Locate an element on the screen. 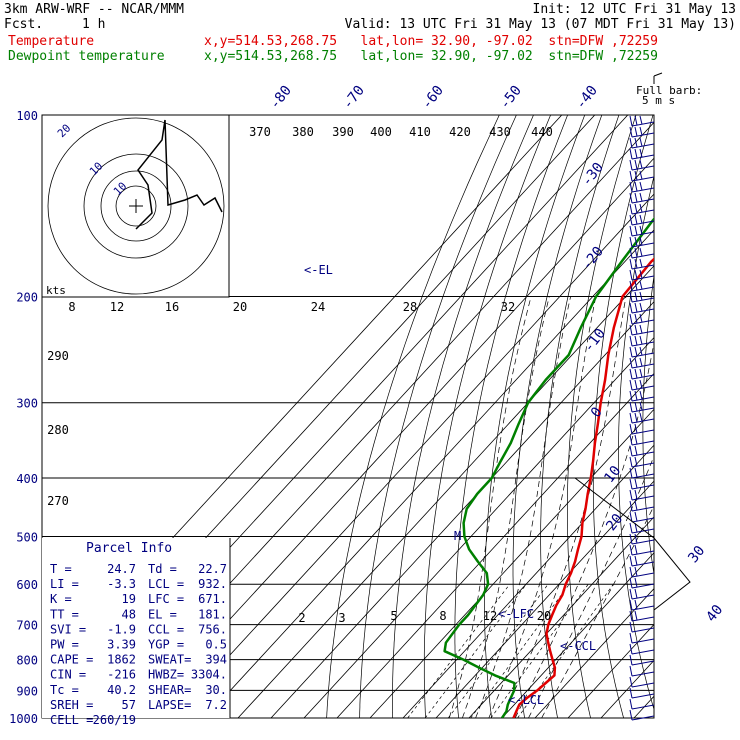  parcel-key: CCL = is located at coordinates (166, 629).